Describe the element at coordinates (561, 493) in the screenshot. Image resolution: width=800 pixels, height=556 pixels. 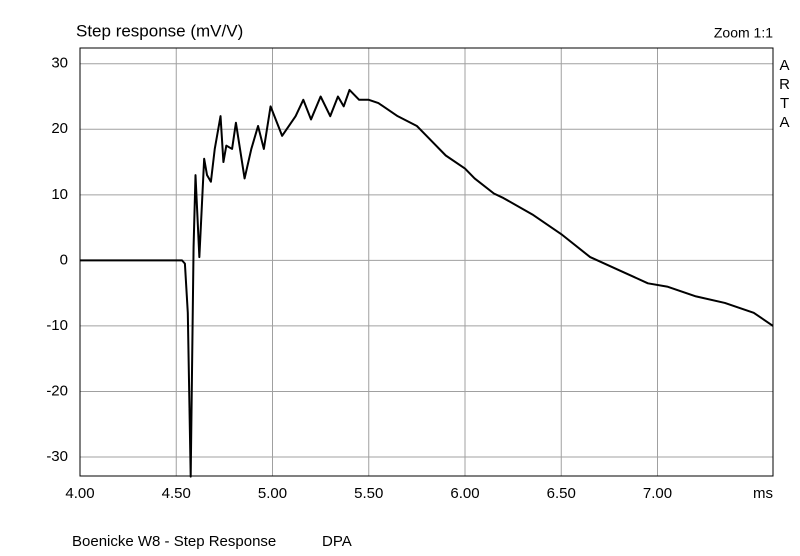
I see `x-tick-label: 6.50` at that location.